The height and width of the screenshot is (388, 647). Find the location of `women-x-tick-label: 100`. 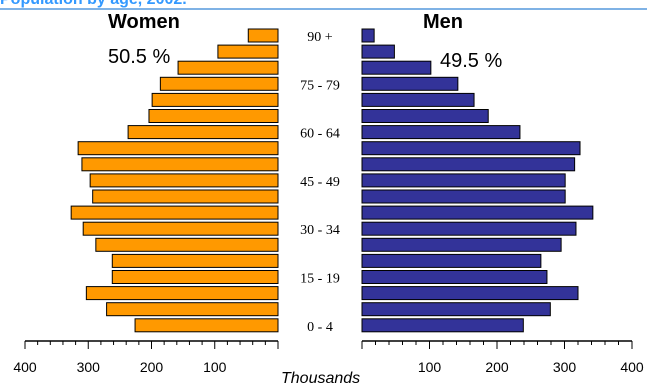

women-x-tick-label: 100 is located at coordinates (215, 367).